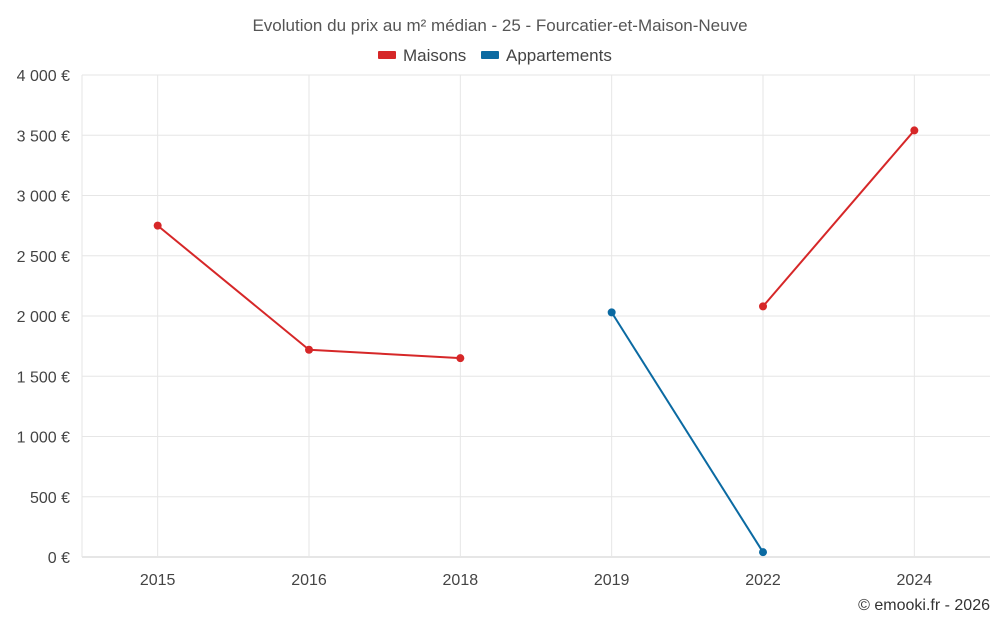  What do you see at coordinates (309, 580) in the screenshot?
I see `x-tick-label: 2016` at bounding box center [309, 580].